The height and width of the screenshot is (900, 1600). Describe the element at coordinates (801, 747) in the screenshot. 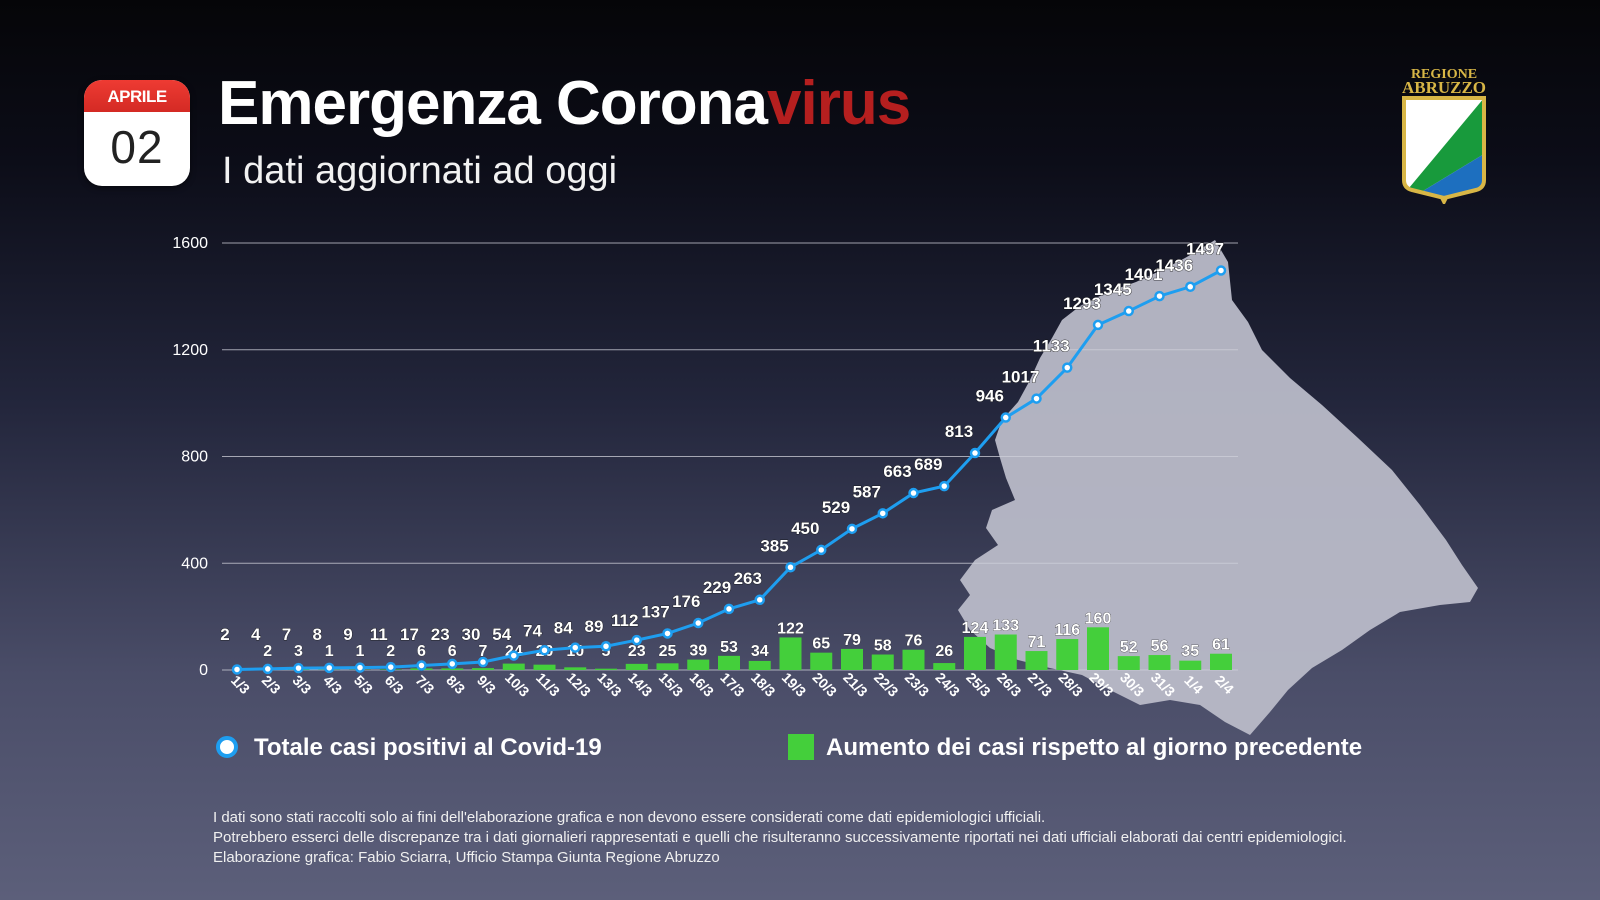

I see `legend-bar-marker` at that location.